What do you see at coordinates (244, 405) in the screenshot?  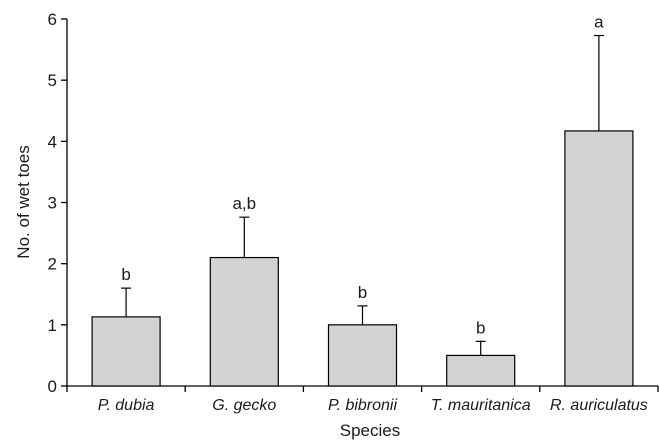 I see `x-tick-label: G. gecko` at bounding box center [244, 405].